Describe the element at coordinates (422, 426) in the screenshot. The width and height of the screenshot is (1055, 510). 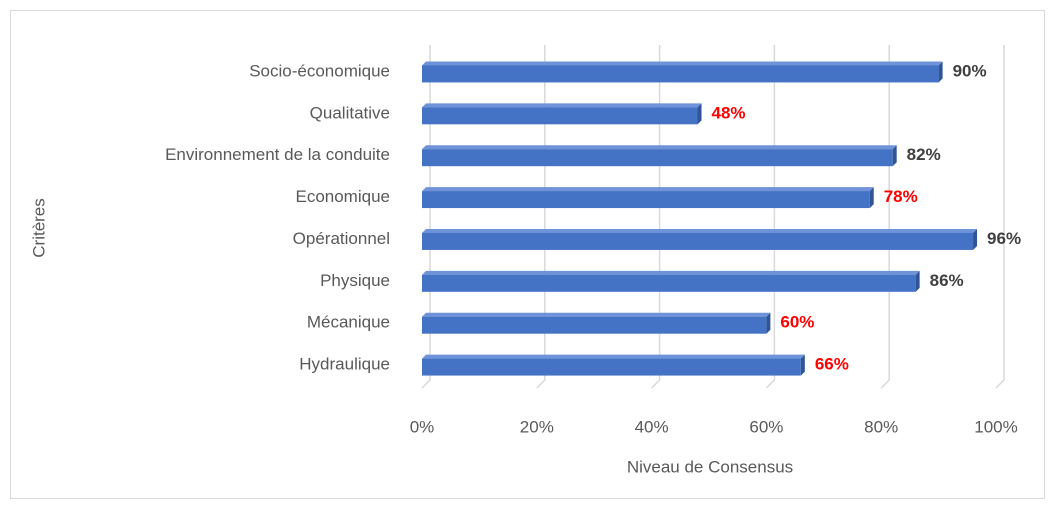
I see `x-tick-label: 0%` at that location.